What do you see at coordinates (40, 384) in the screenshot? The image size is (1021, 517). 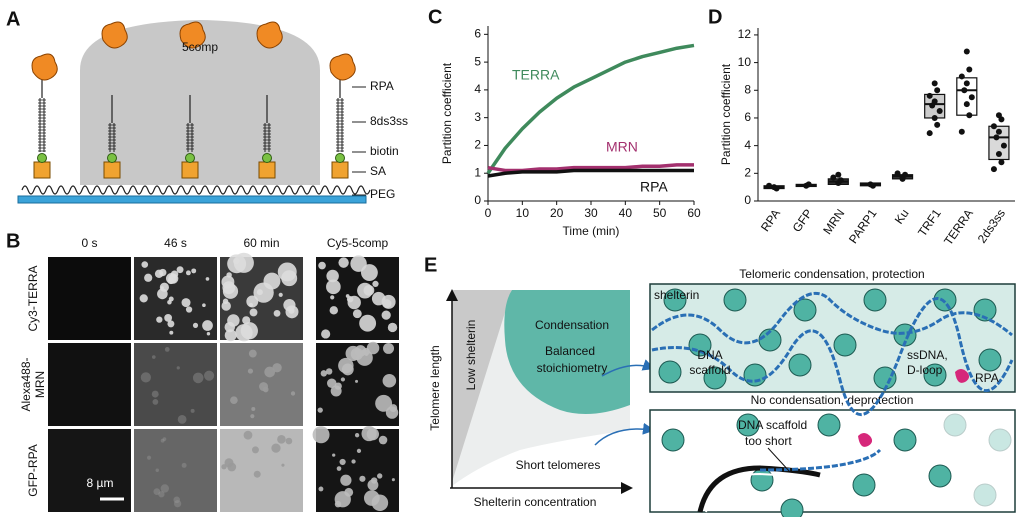 I see `row-label: MRN` at bounding box center [40, 384].